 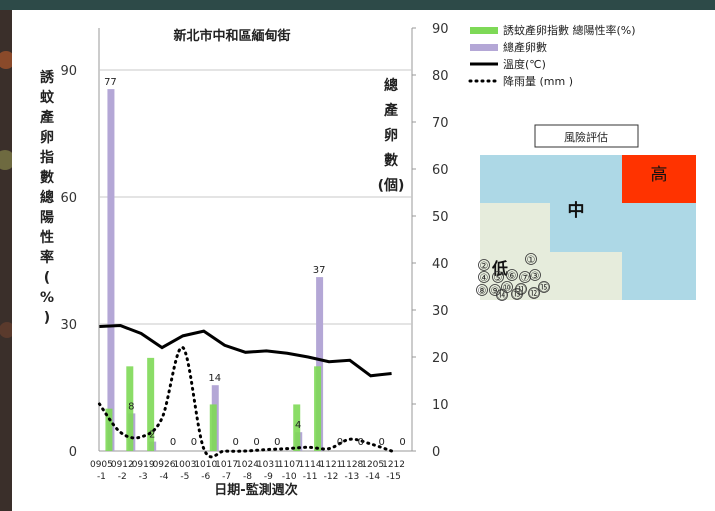 What do you see at coordinates (310, 465) in the screenshot?
I see `x-tick-date: 1114` at bounding box center [310, 465].